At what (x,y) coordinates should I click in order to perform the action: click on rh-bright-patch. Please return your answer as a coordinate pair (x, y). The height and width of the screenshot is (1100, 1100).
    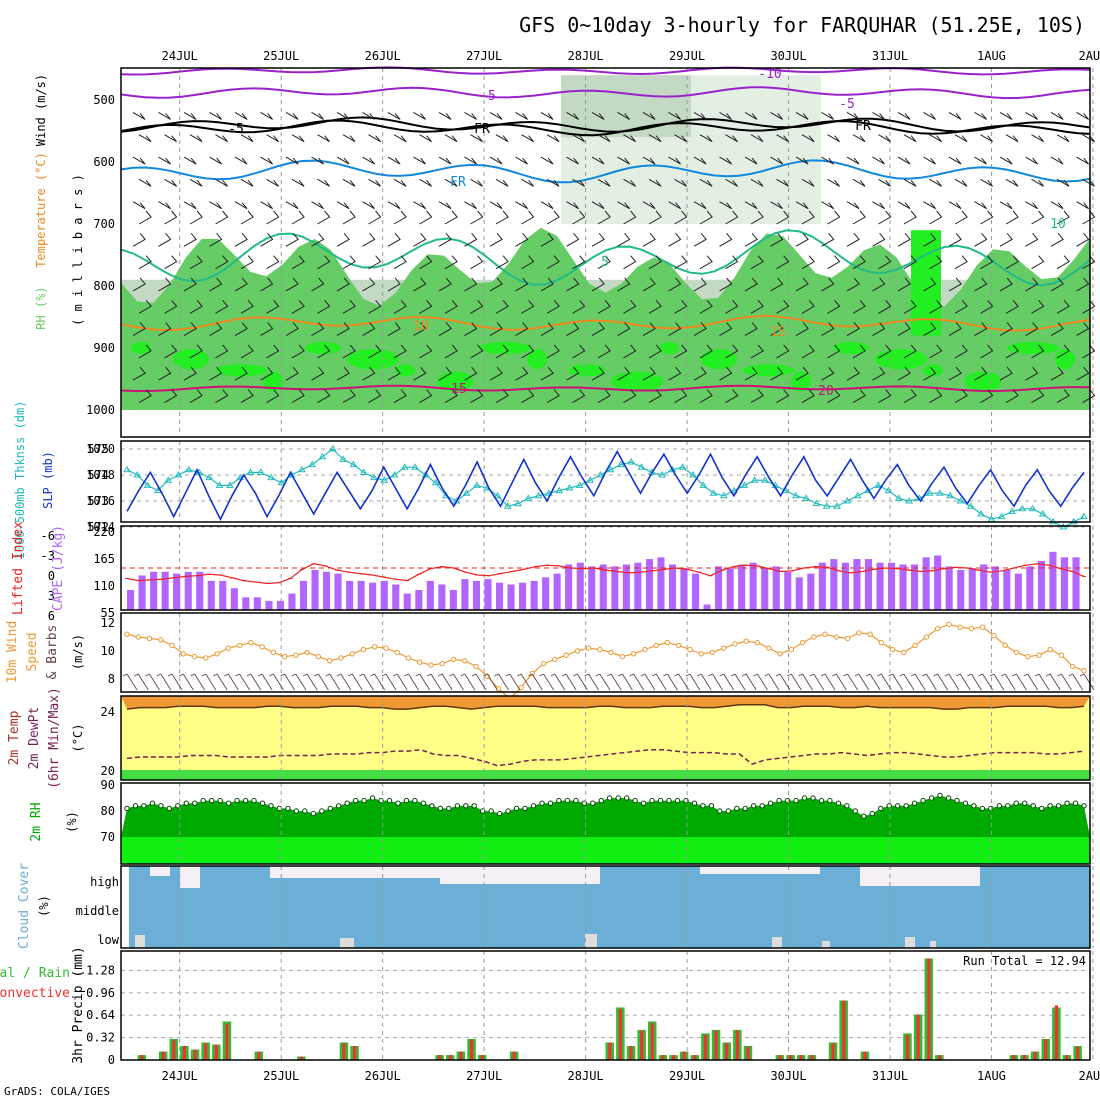
    Looking at the image, I should click on (801, 381).